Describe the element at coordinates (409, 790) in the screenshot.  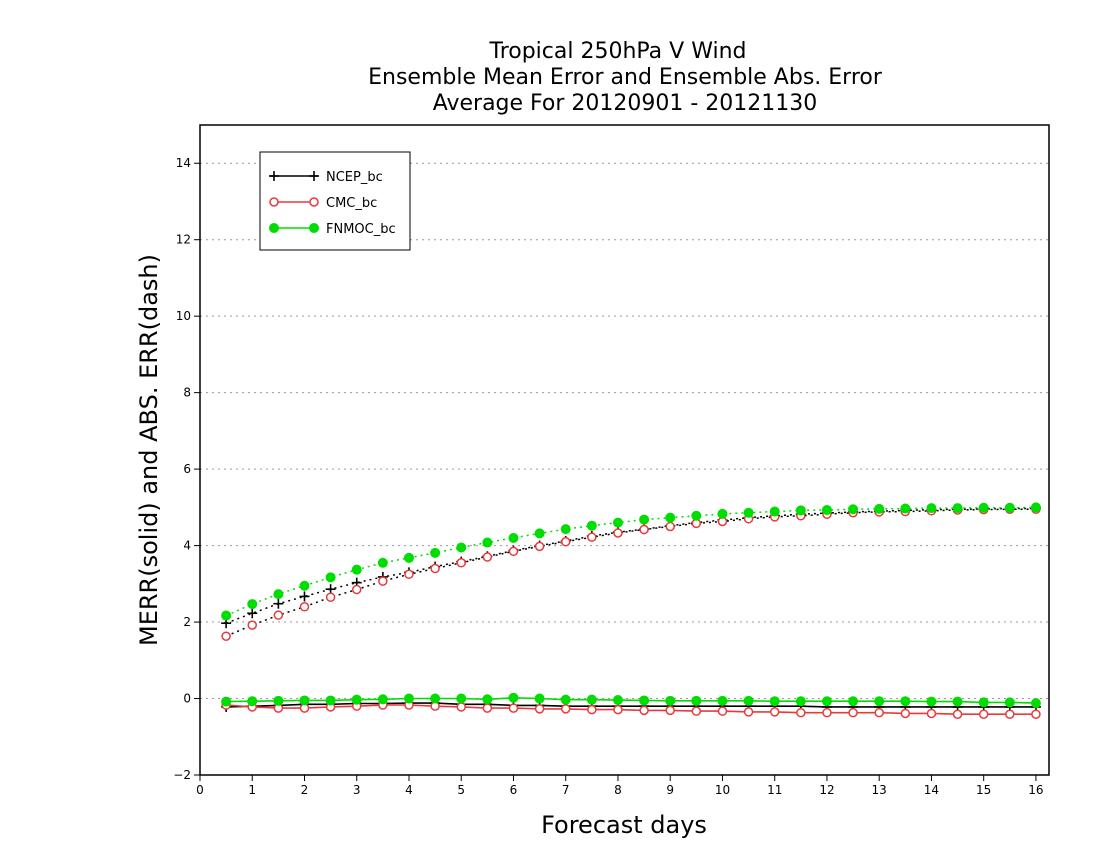
I see `x-tick-label: 4` at that location.